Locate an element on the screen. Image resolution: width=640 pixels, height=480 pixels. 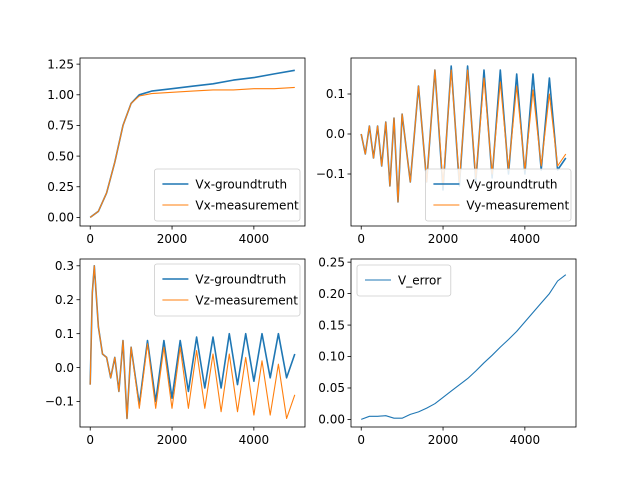
y-tick-label: 1.00 is located at coordinates (60, 95).